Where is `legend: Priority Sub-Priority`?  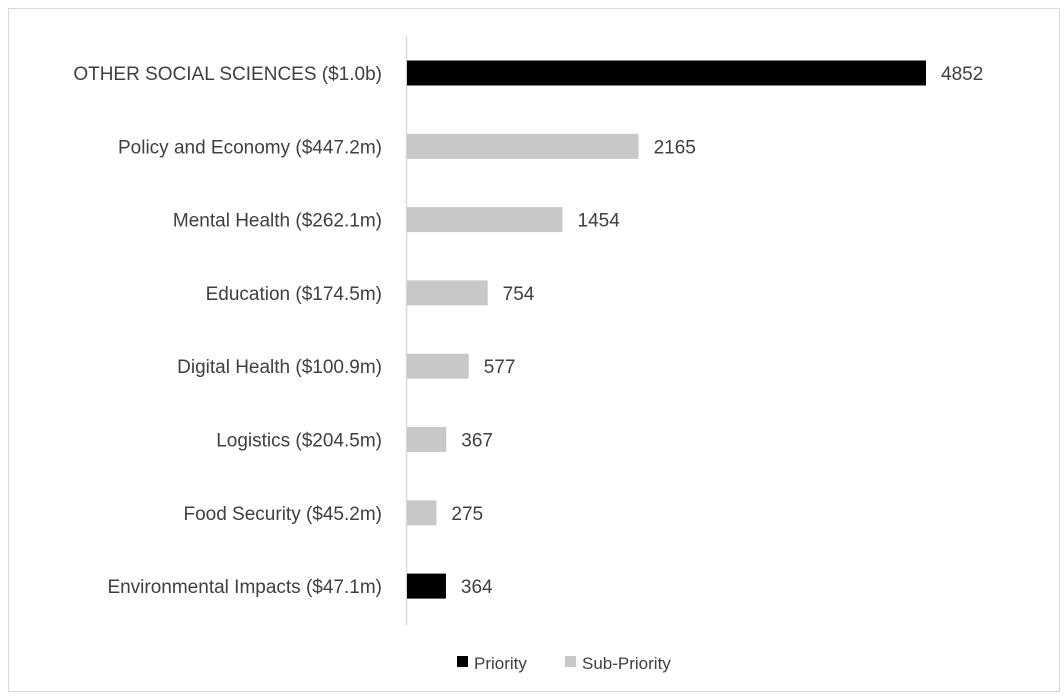
legend: Priority Sub-Priority is located at coordinates (564, 663).